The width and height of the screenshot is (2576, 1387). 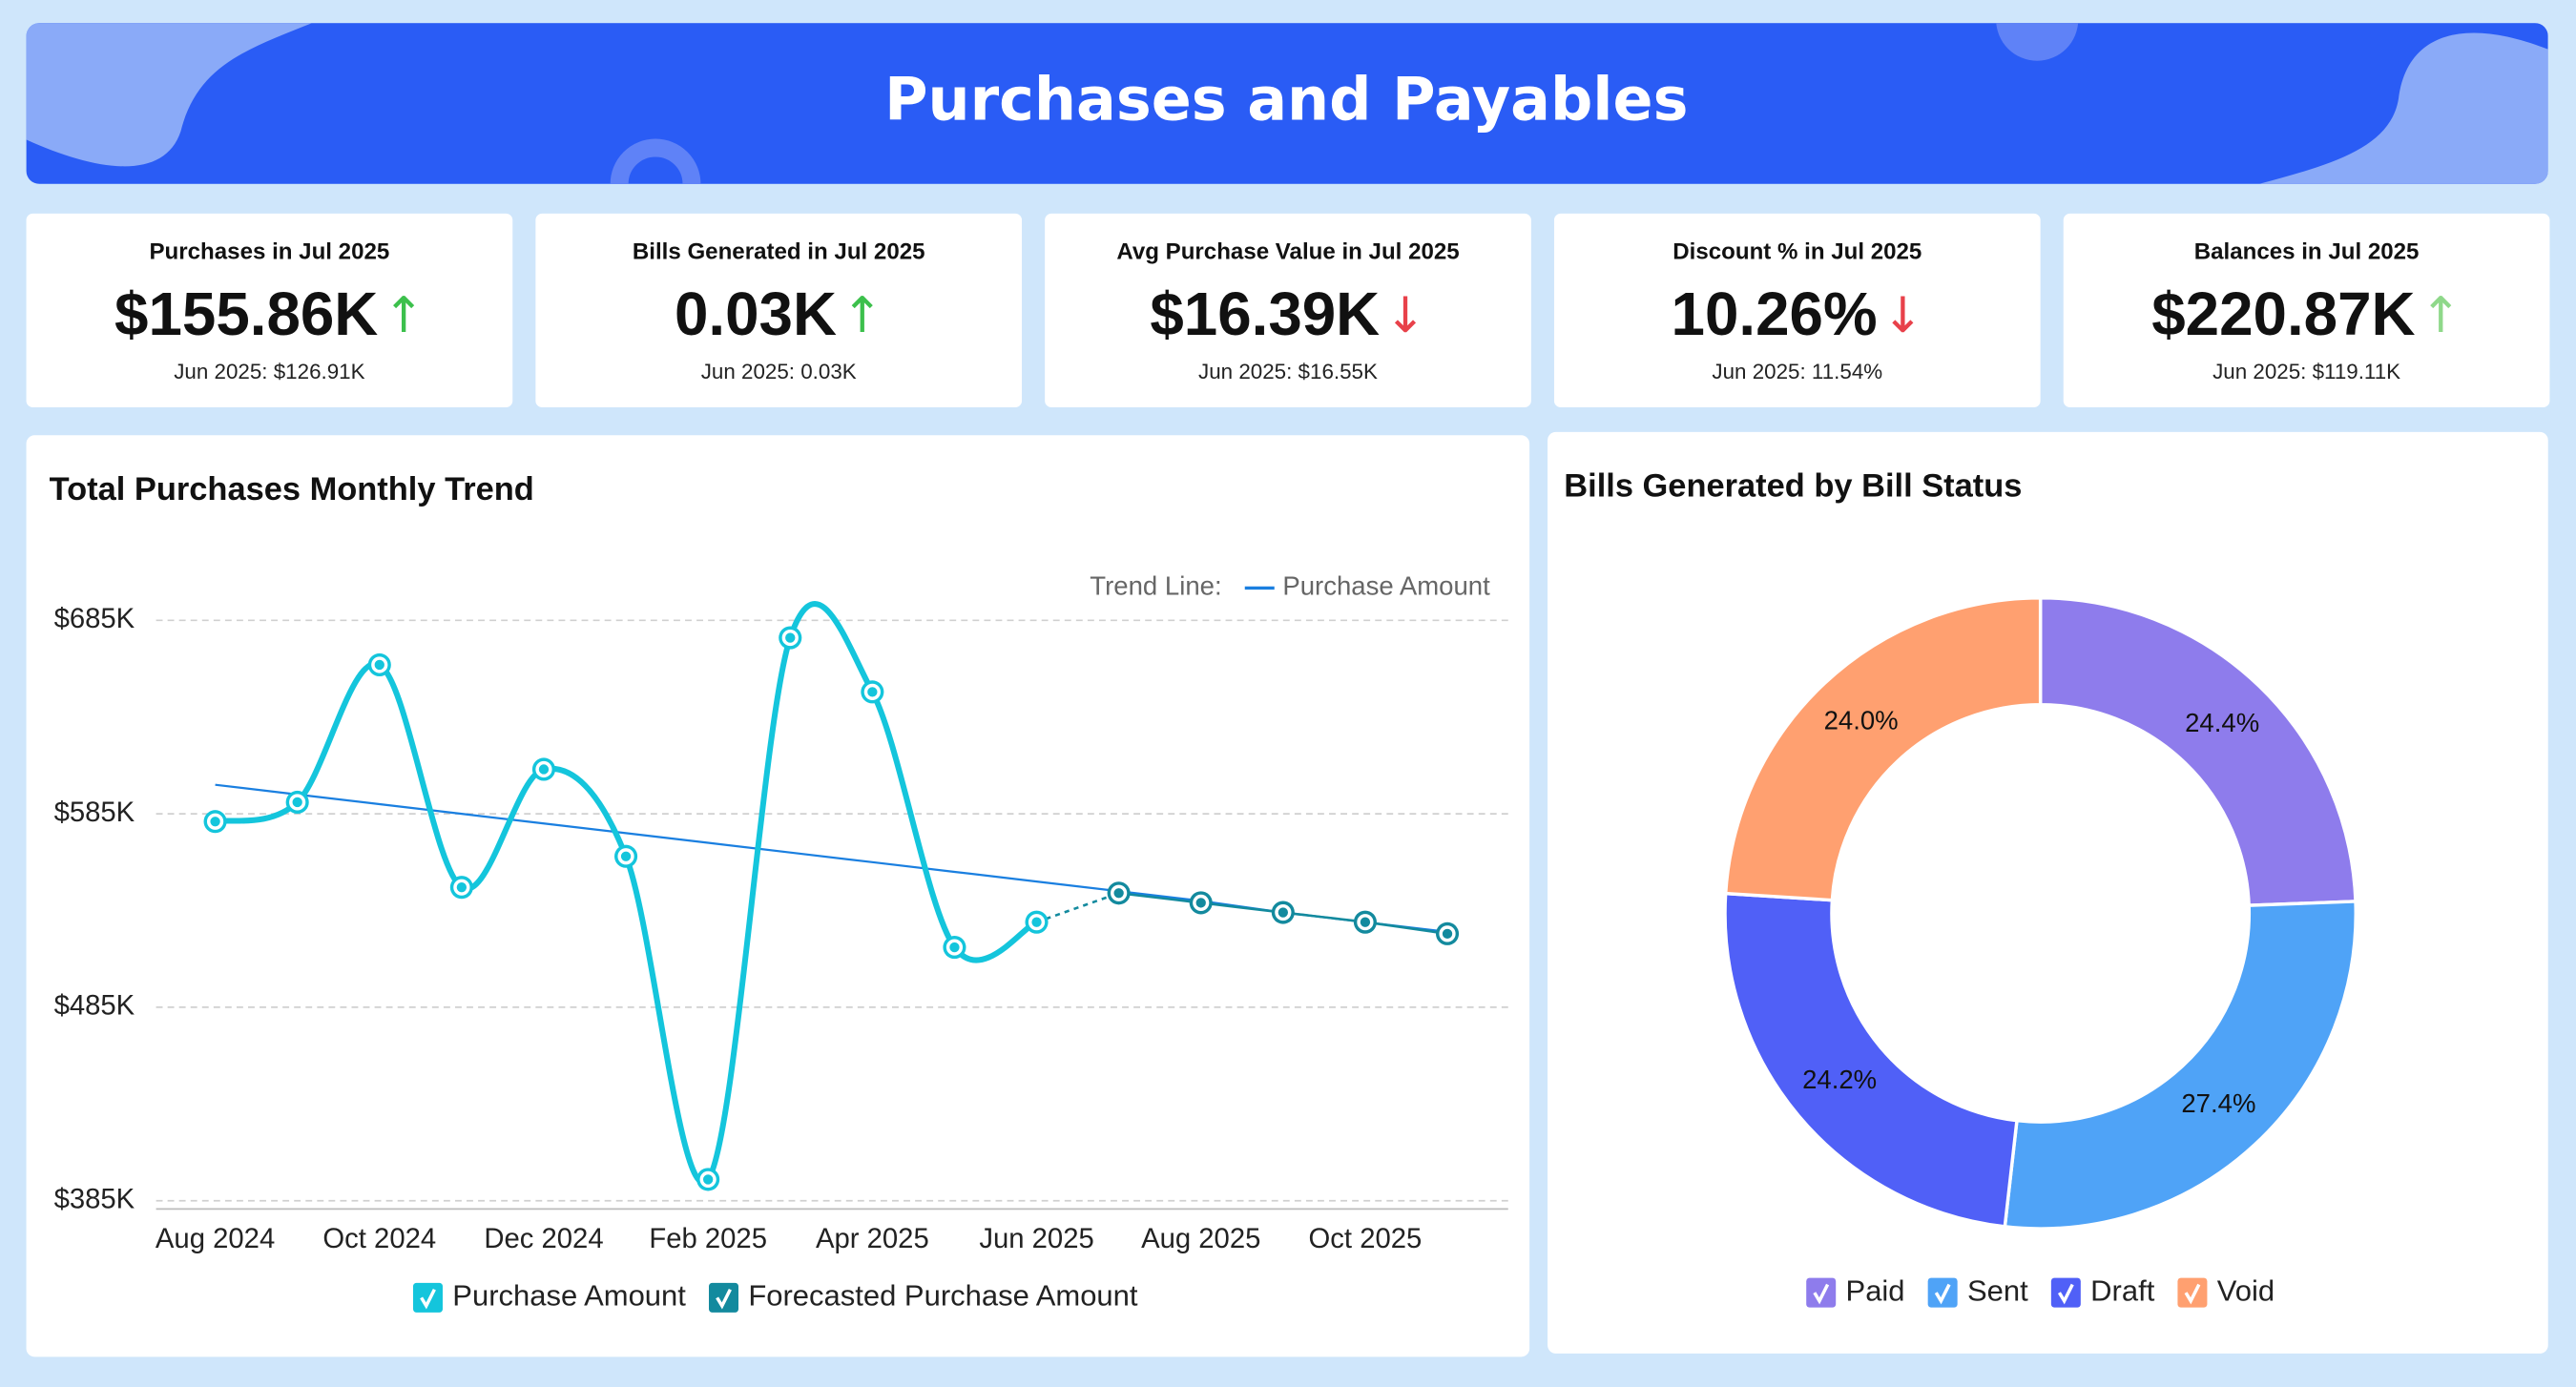 What do you see at coordinates (379, 1239) in the screenshot?
I see `x-tick-label: Oct 2024` at bounding box center [379, 1239].